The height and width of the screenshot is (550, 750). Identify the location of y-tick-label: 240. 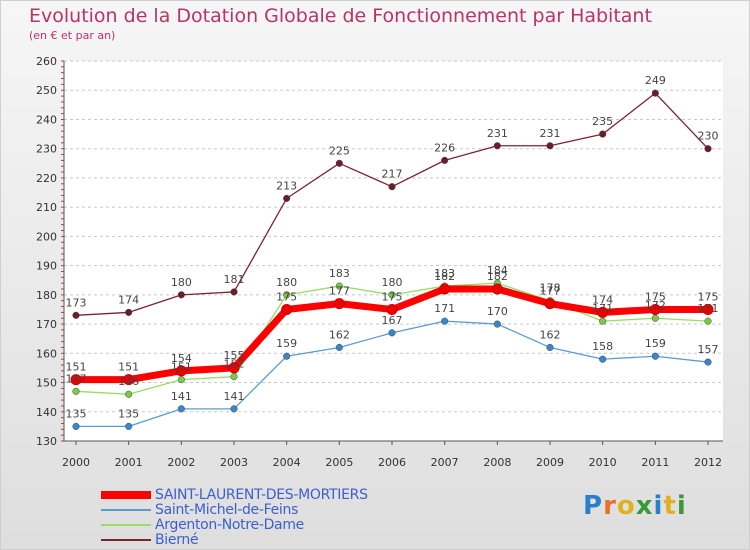
(46, 119).